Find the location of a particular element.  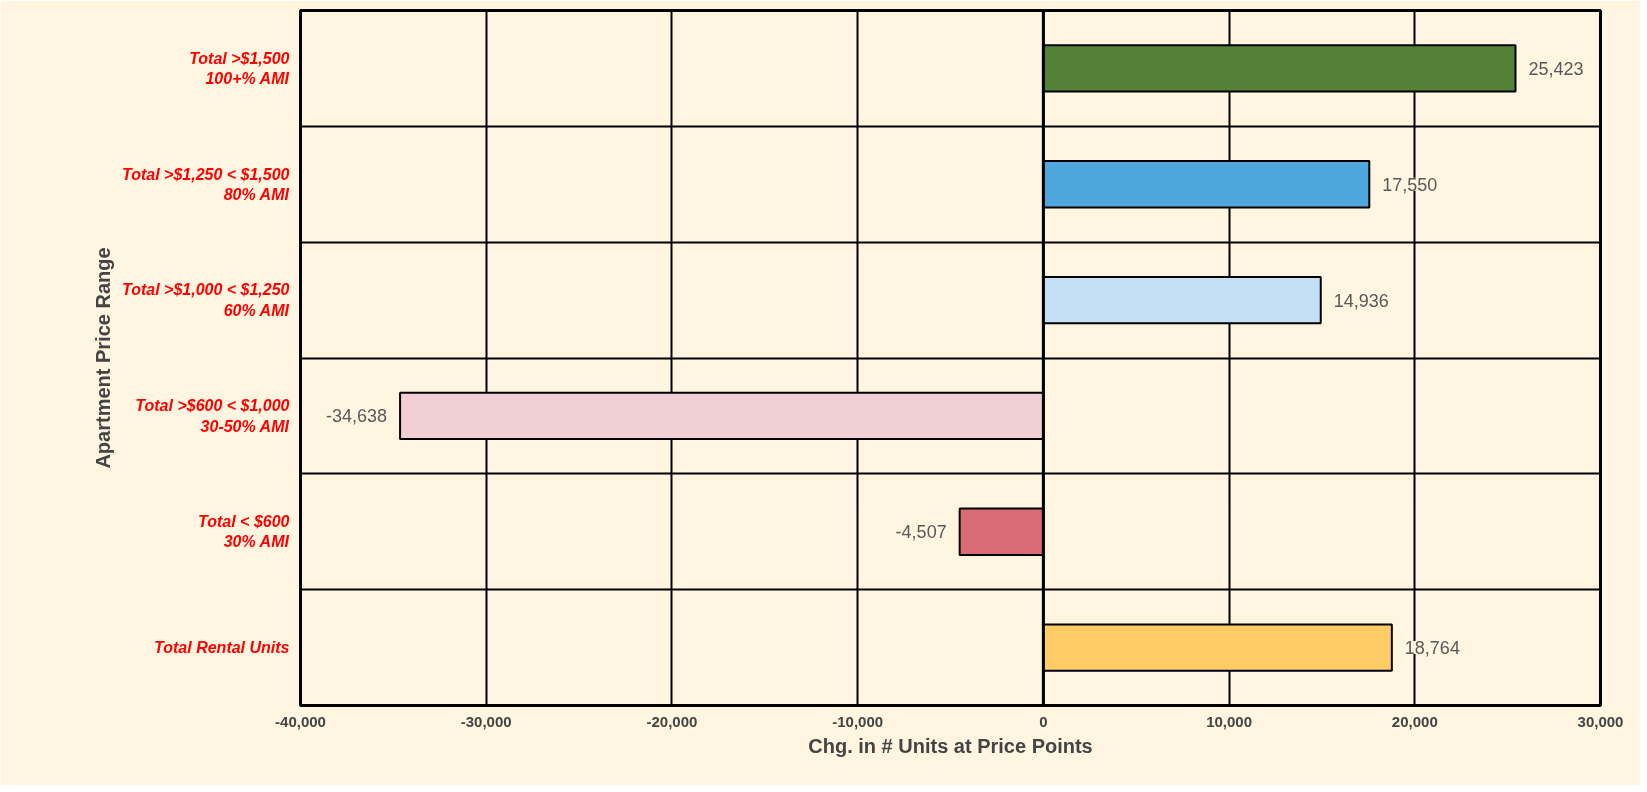

x-tick-label: 30,000 is located at coordinates (1600, 721).